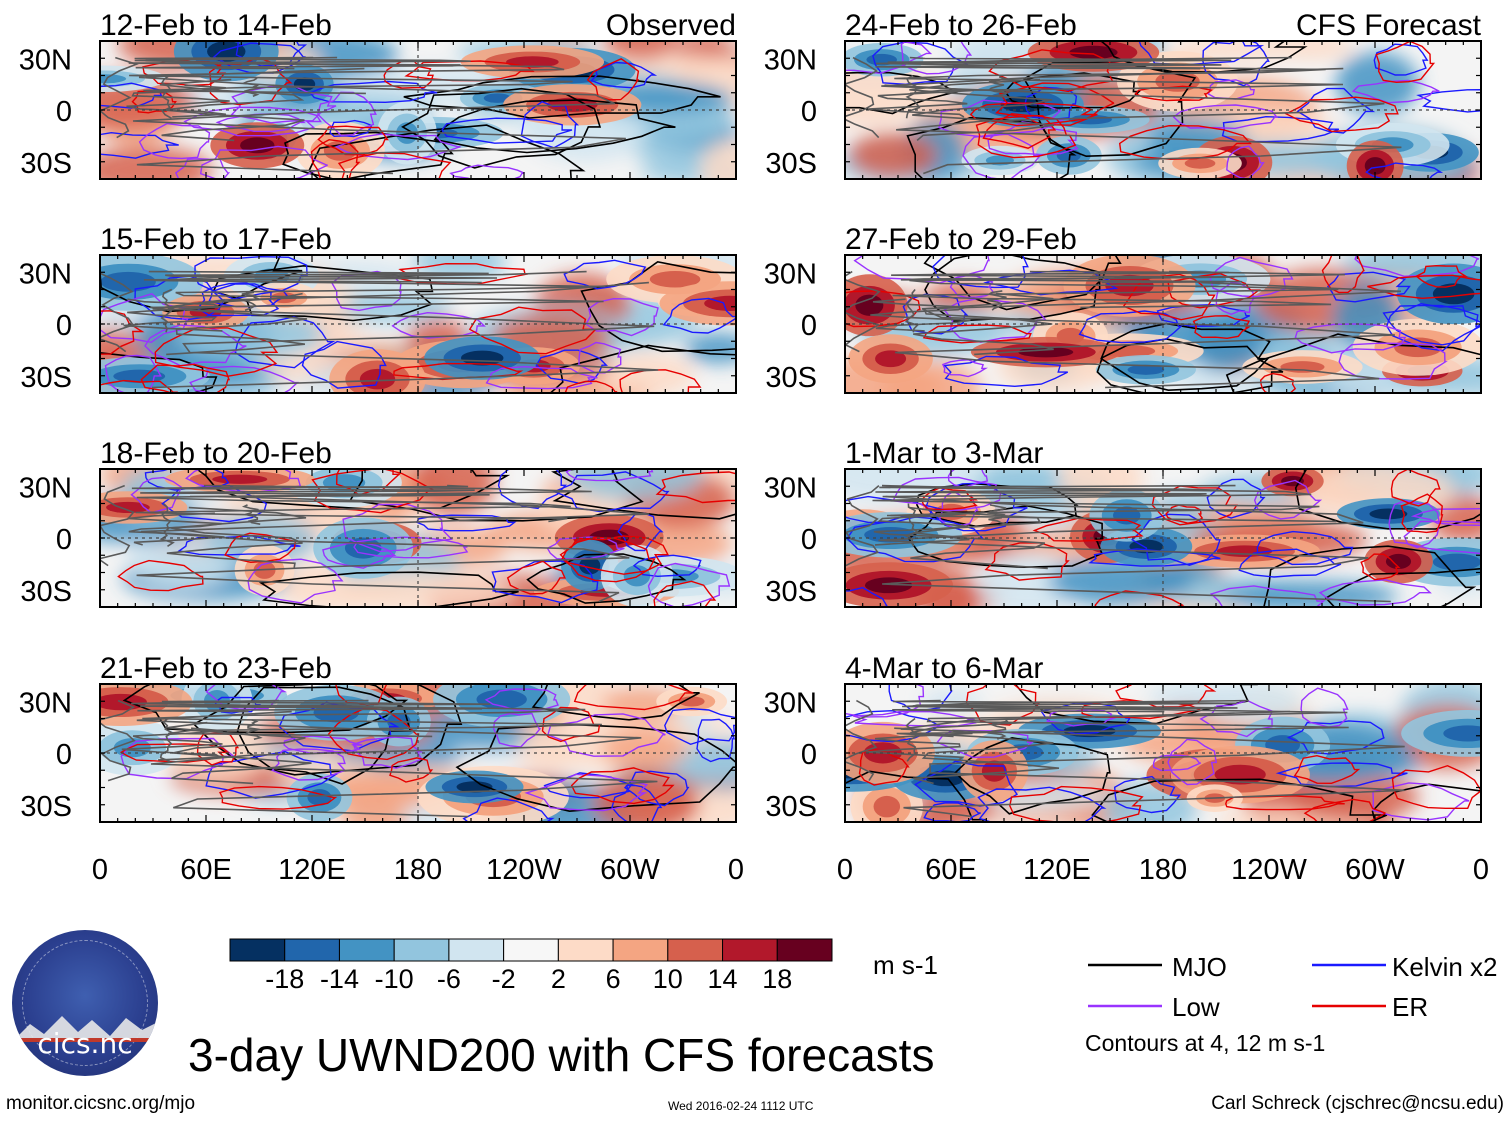 The width and height of the screenshot is (1510, 1121). What do you see at coordinates (1389, 25) in the screenshot?
I see `panel-source-label: CFS Forecast` at bounding box center [1389, 25].